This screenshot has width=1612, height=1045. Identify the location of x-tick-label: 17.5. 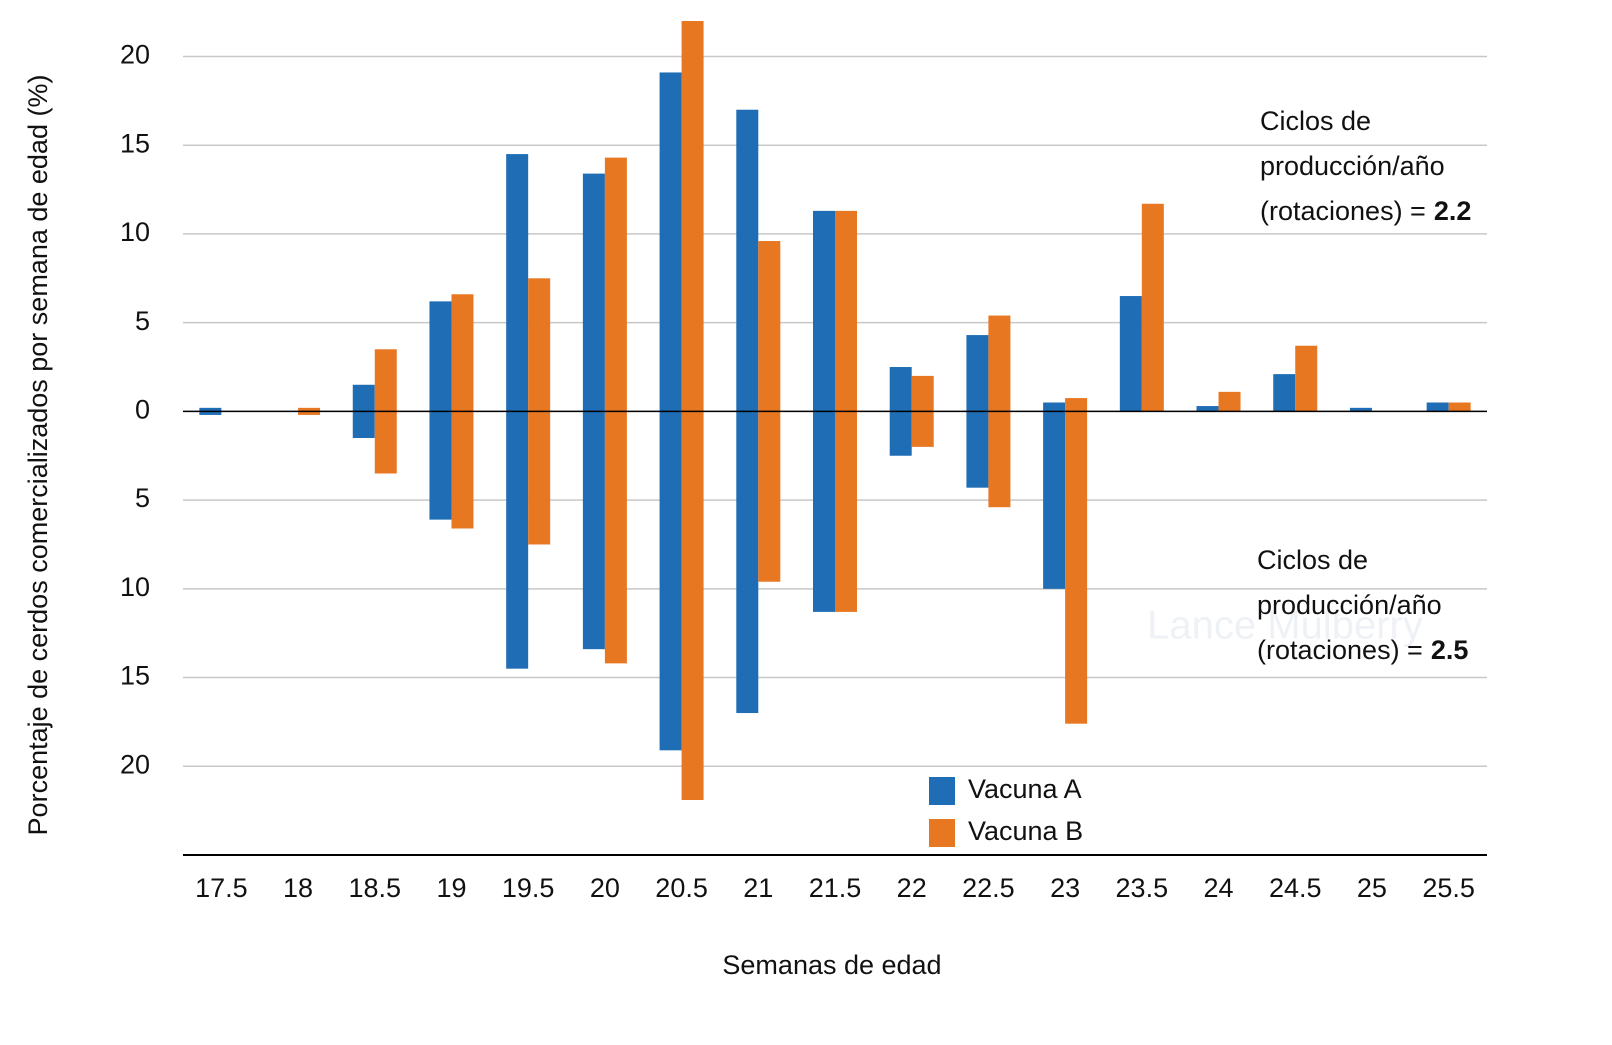
(221, 888).